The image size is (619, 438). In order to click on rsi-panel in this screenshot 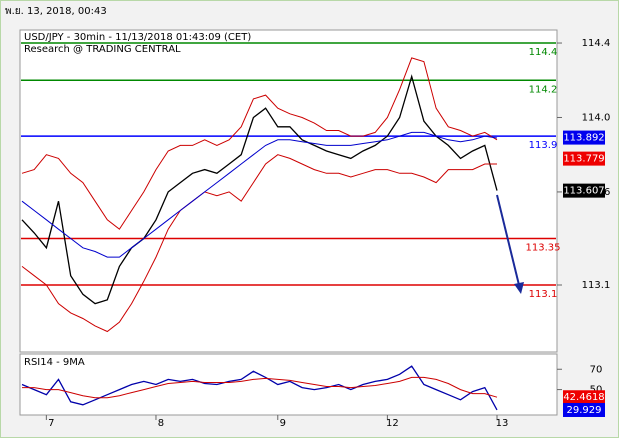, I will do `click(288, 384)`.